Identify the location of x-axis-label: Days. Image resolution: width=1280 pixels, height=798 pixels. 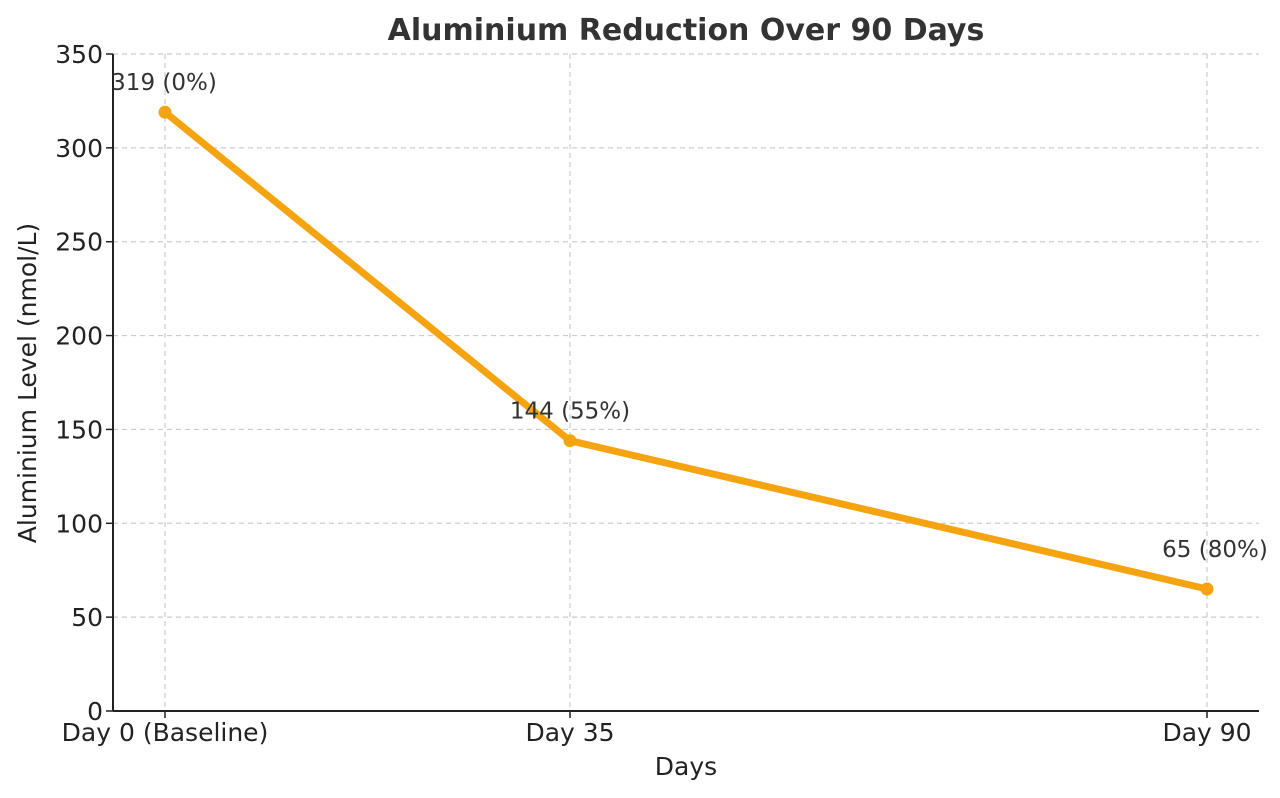
(686, 766).